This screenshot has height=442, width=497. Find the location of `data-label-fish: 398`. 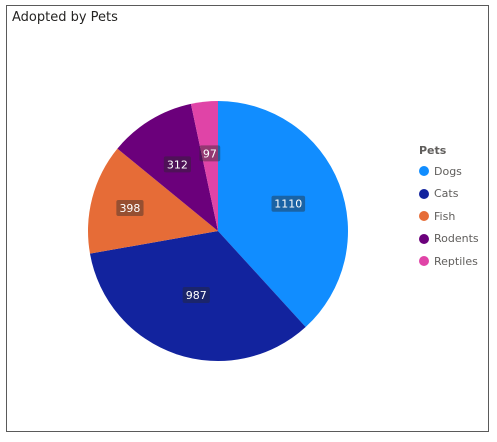

data-label-fish: 398 is located at coordinates (130, 208).